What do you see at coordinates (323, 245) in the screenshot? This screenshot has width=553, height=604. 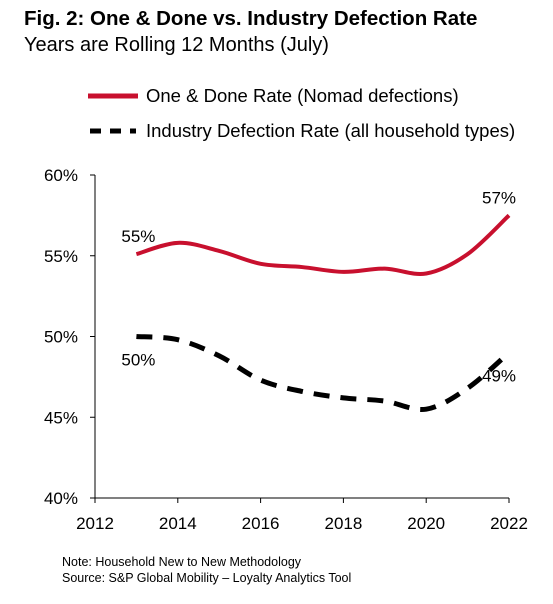 I see `series-line-one-and-done` at bounding box center [323, 245].